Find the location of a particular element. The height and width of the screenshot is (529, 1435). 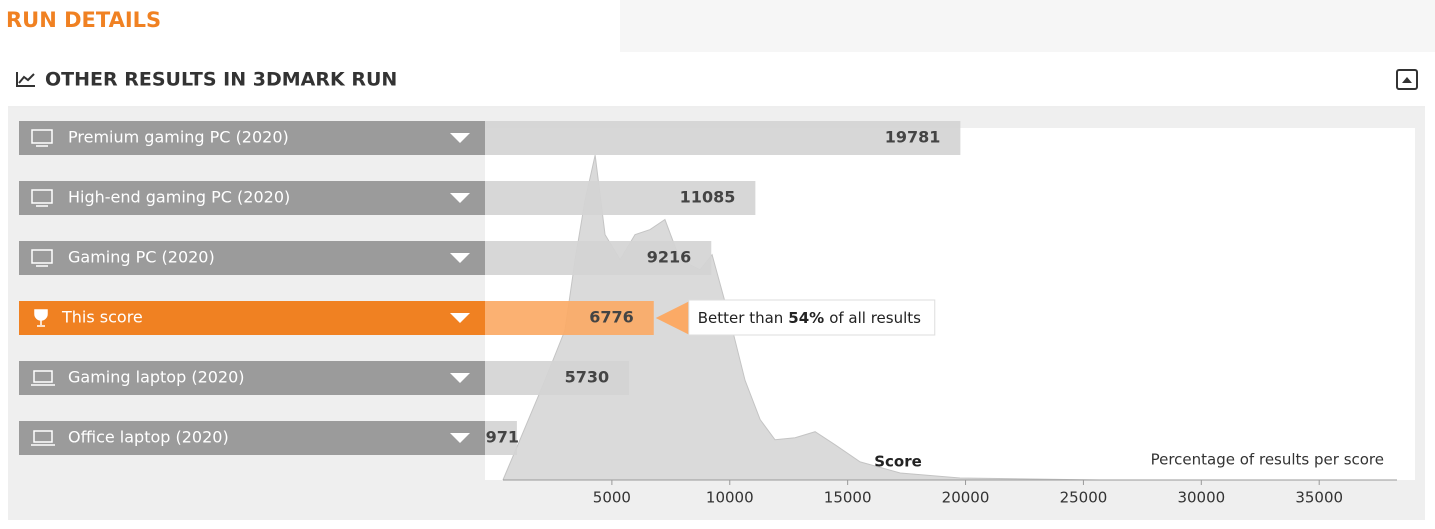

x-tick-label: 35000 is located at coordinates (1319, 498).